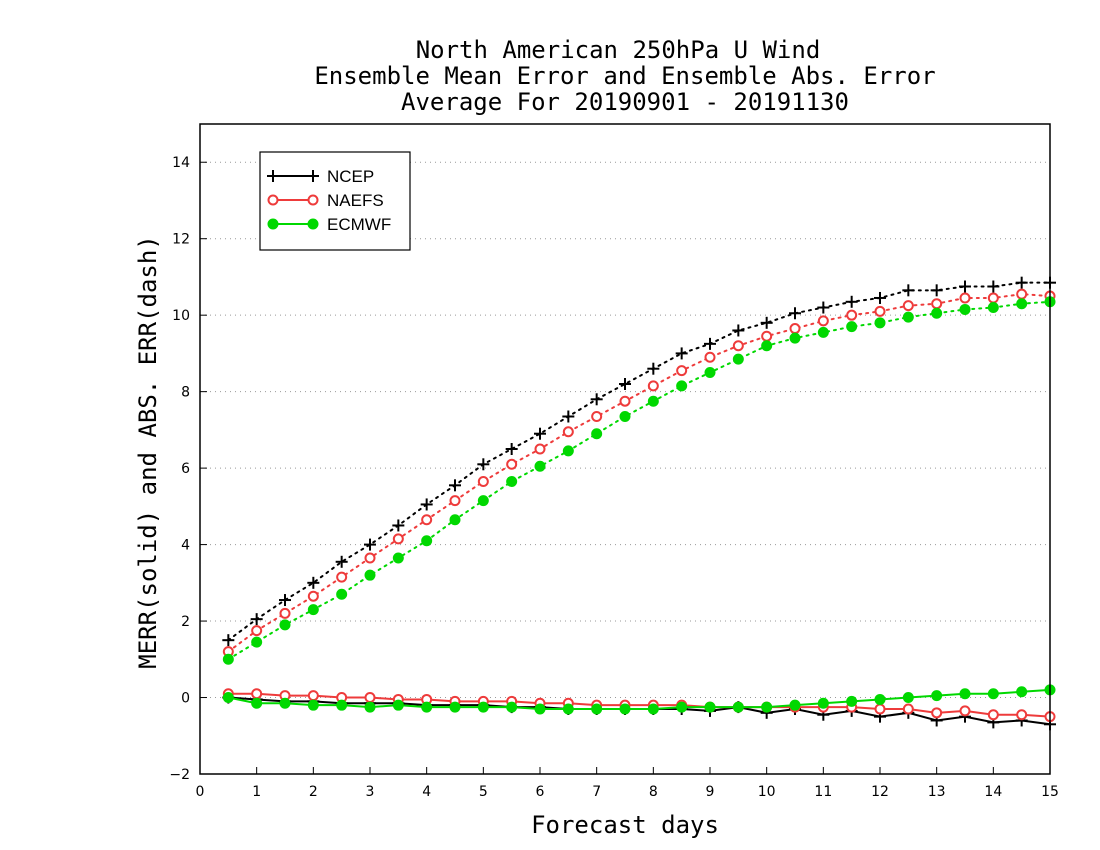  What do you see at coordinates (185, 469) in the screenshot?
I see `y-tick-label: 6` at bounding box center [185, 469].